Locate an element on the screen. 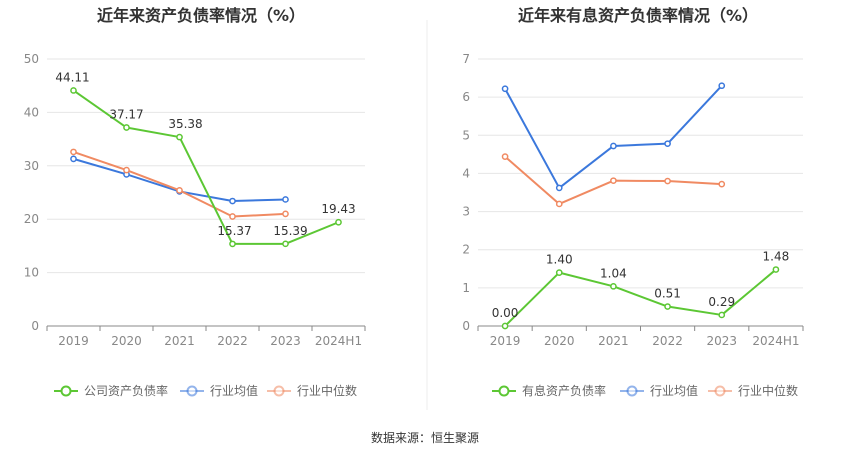  source-note: 数据来源：恒生聚源 is located at coordinates (425, 437).